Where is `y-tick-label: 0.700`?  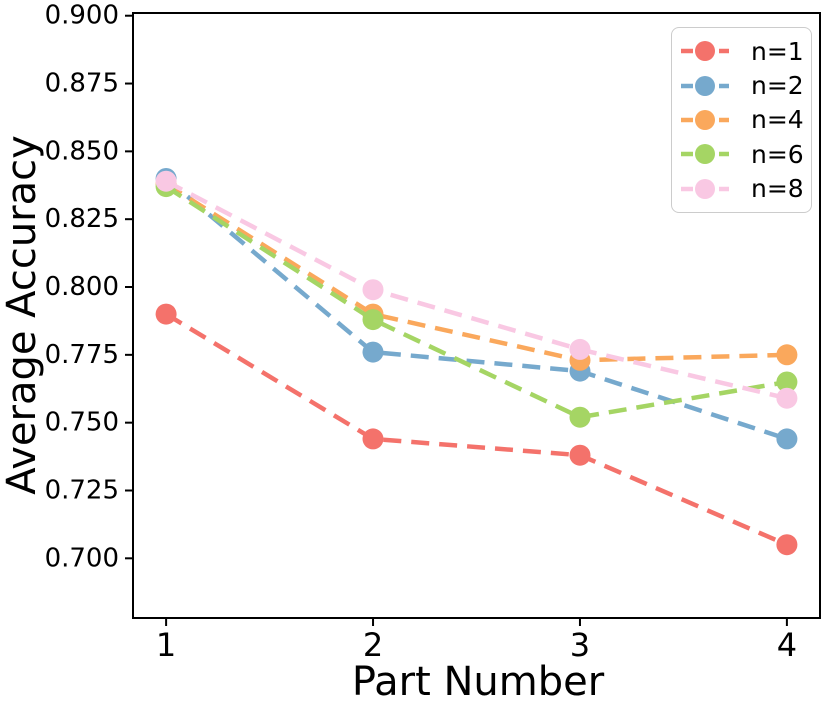
y-tick-label: 0.700 is located at coordinates (82, 558).